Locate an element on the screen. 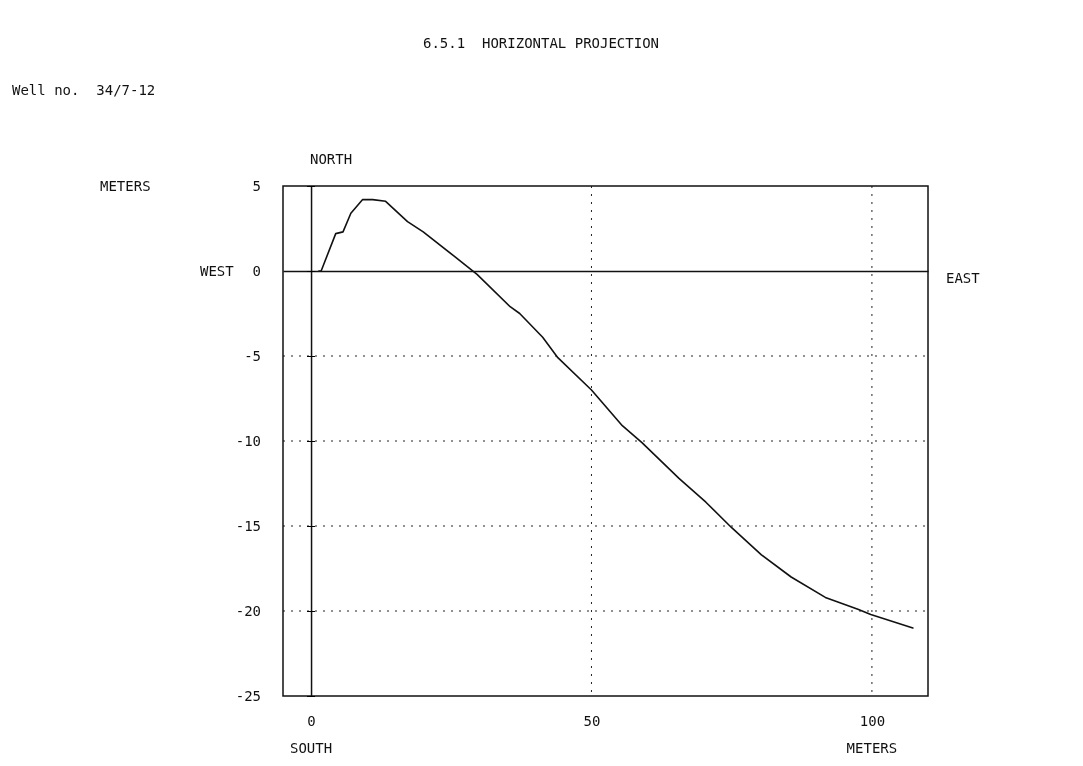 This screenshot has width=1083, height=766. y-tick-label: -10 is located at coordinates (248, 440).